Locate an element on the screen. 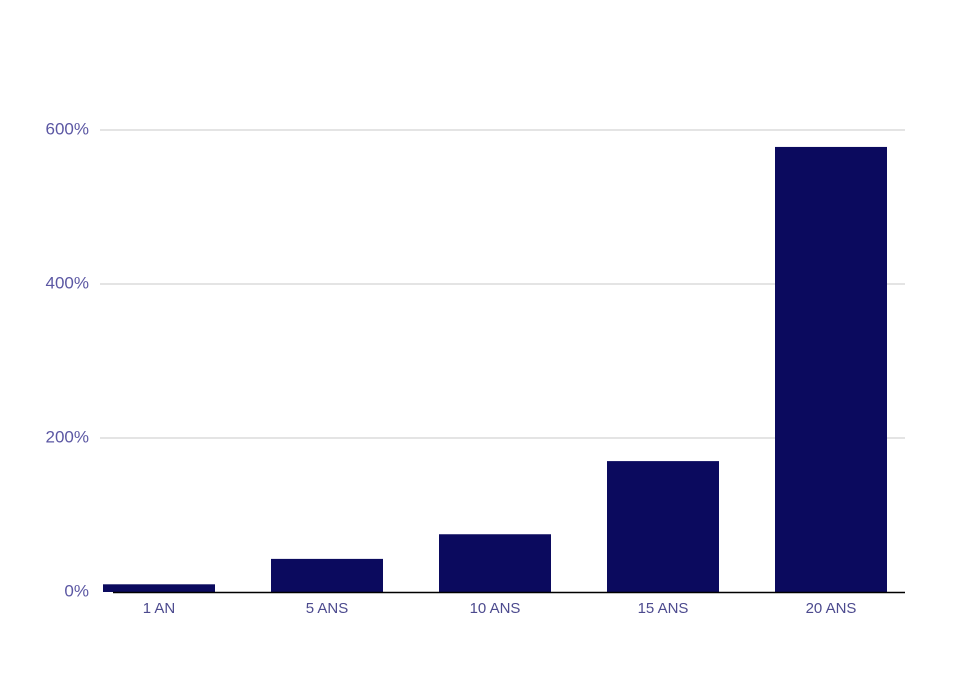 The image size is (957, 700). y-tick-label: 600% is located at coordinates (67, 128).